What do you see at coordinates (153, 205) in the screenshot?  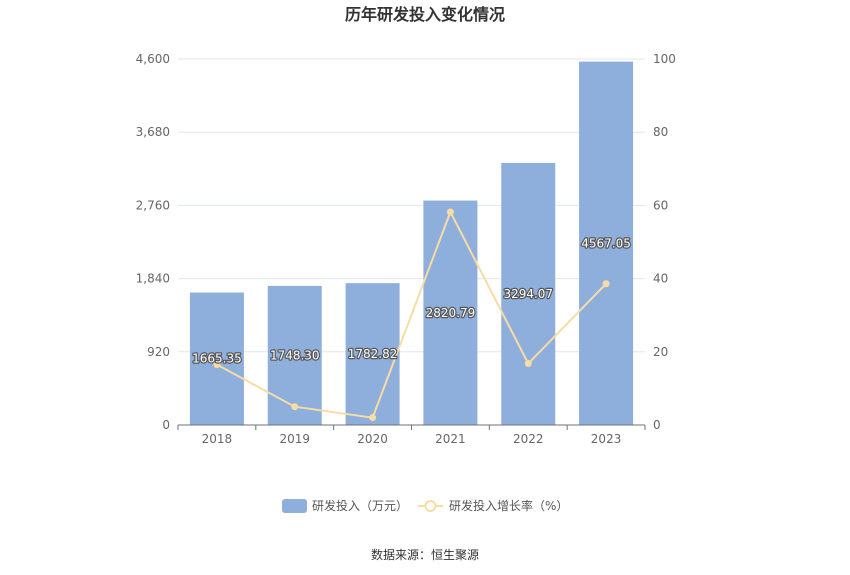 I see `left-tick-label: 2,760` at bounding box center [153, 205].